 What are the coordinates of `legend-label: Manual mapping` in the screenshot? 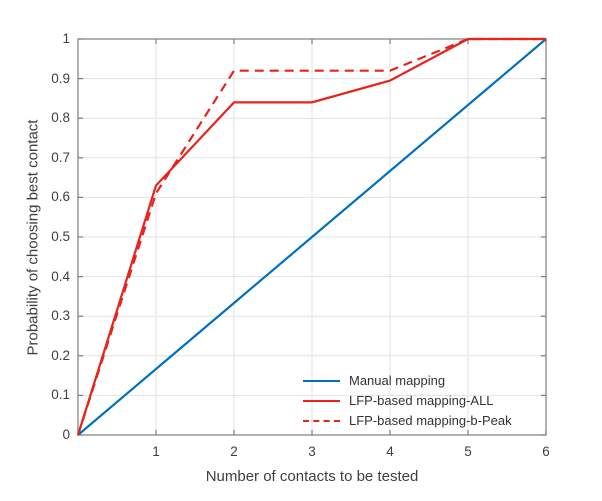 It's located at (397, 380).